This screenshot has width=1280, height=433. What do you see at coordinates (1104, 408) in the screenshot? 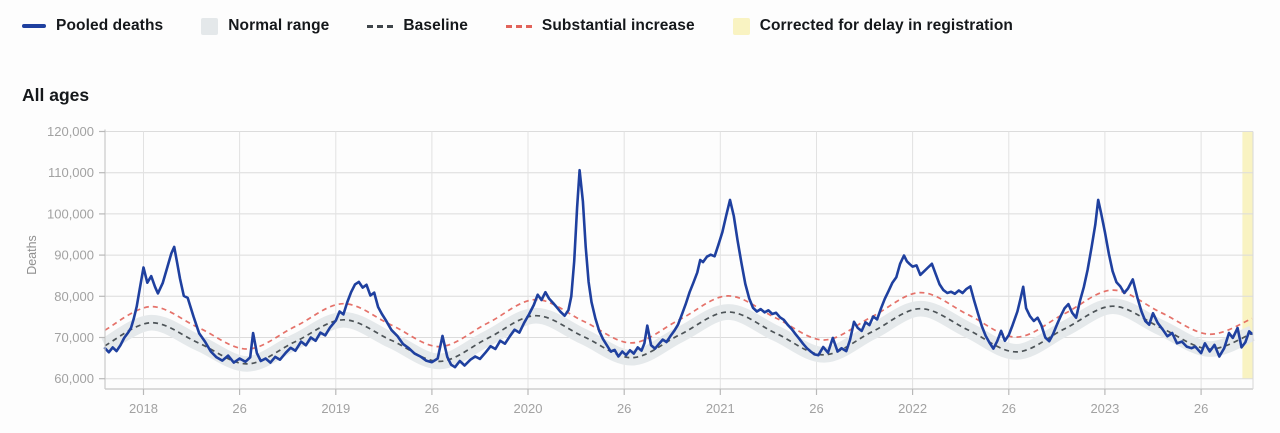
I see `x-tick-label: 2023` at bounding box center [1104, 408].